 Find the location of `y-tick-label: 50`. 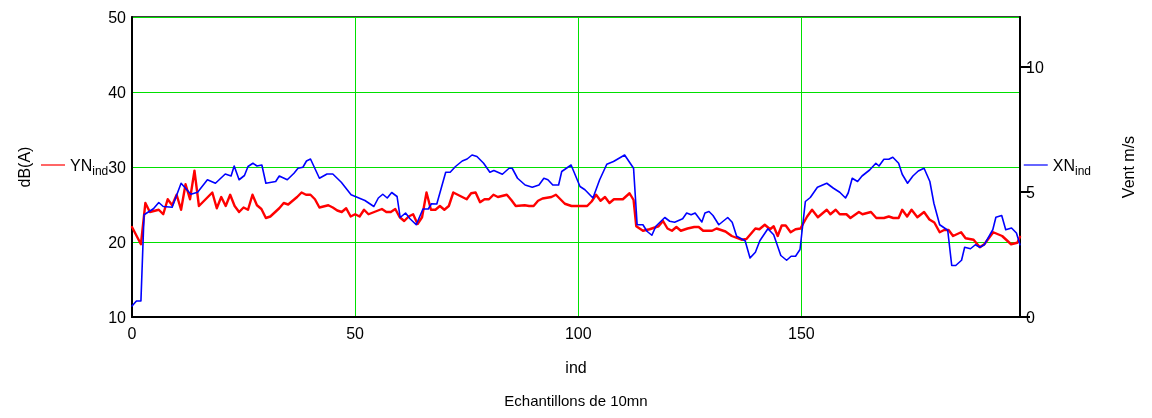

y-tick-label: 50 is located at coordinates (117, 17).